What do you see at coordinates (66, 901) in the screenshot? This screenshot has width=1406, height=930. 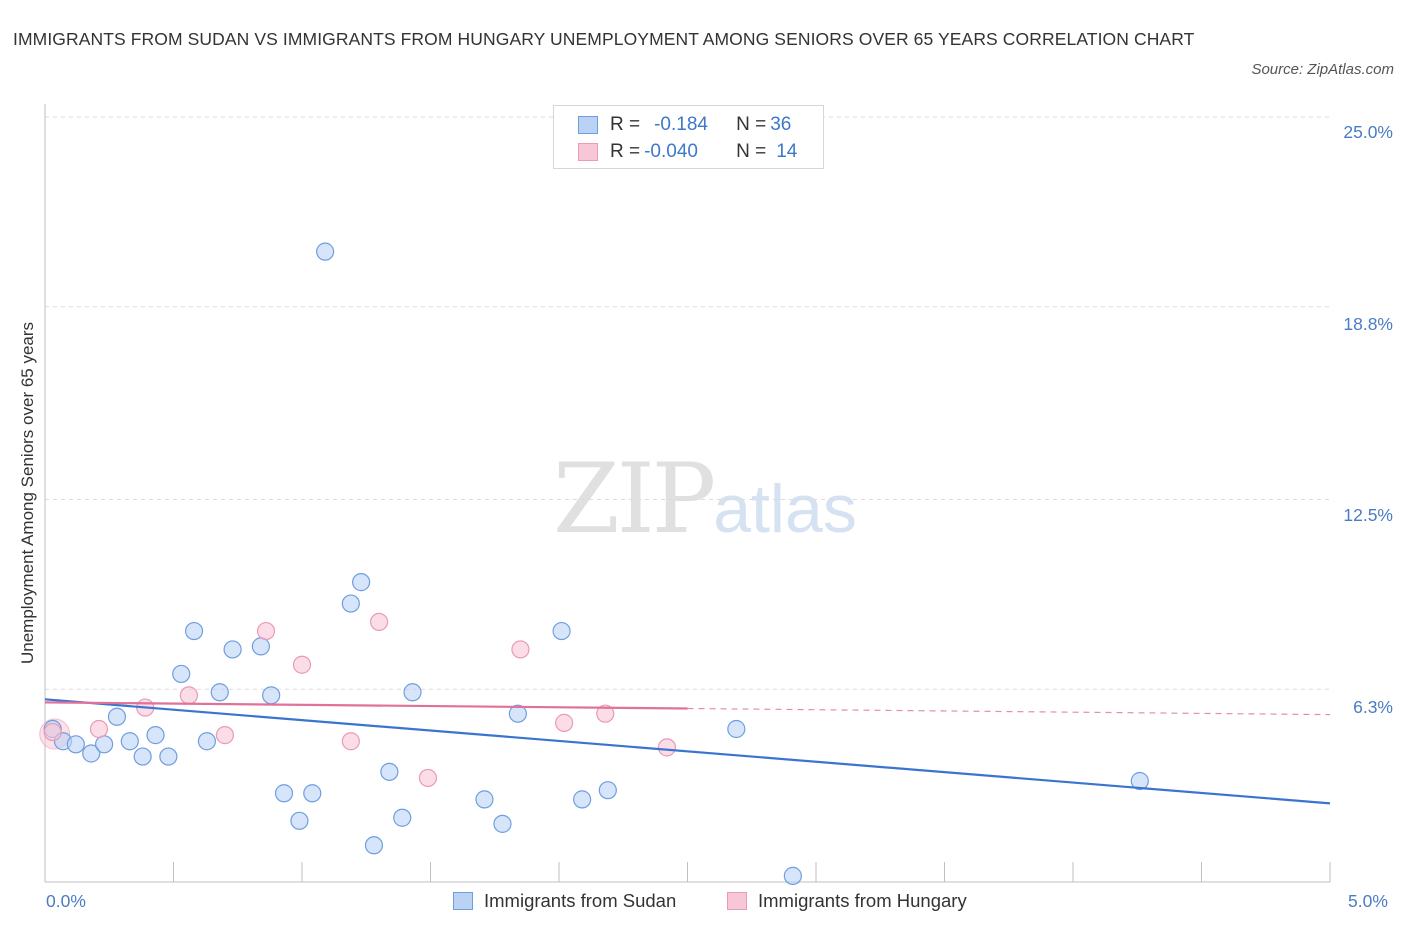 I see `x-tick-label: 0.0%` at bounding box center [66, 901].